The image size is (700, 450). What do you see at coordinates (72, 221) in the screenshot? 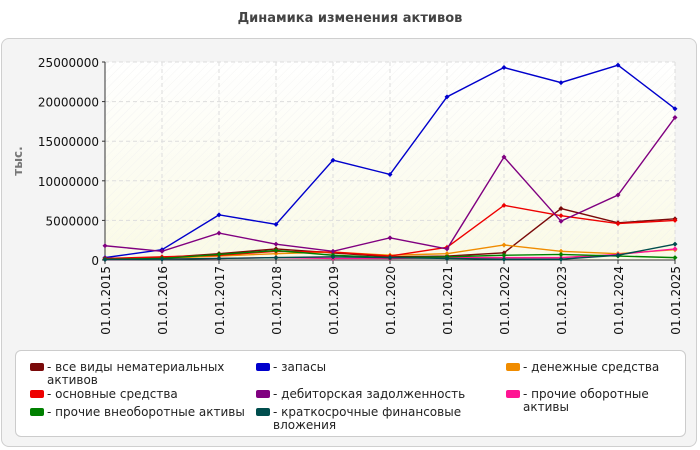
I see `y-tick-label: 5000000` at bounding box center [72, 221].